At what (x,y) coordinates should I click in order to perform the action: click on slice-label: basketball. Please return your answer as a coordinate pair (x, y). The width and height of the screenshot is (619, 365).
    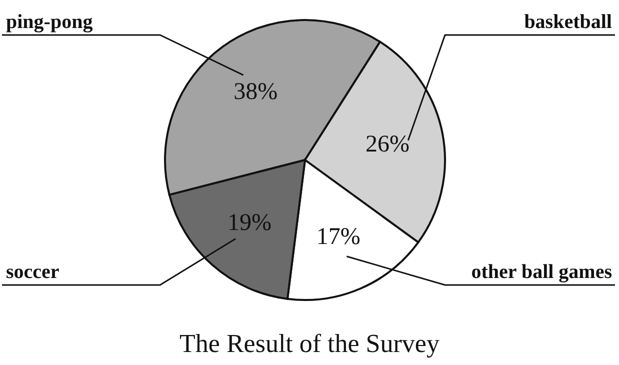
    Looking at the image, I should click on (568, 22).